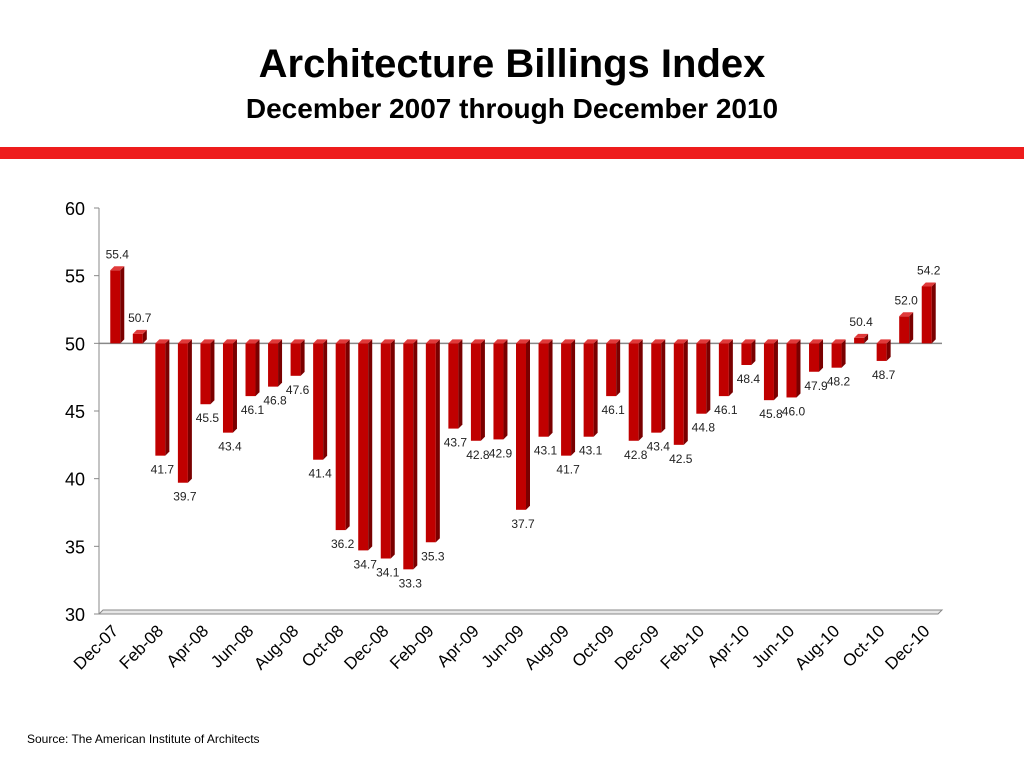  Describe the element at coordinates (75, 480) in the screenshot. I see `y-tick-label: 40` at that location.